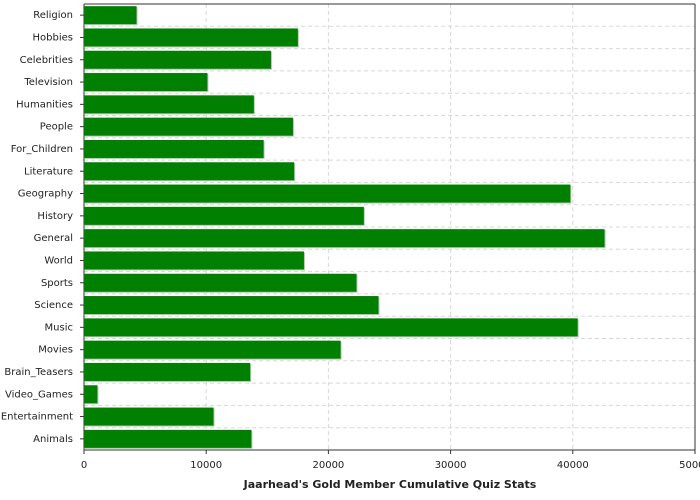 The width and height of the screenshot is (700, 500). Describe the element at coordinates (55, 216) in the screenshot. I see `y-tick-label: History` at that location.